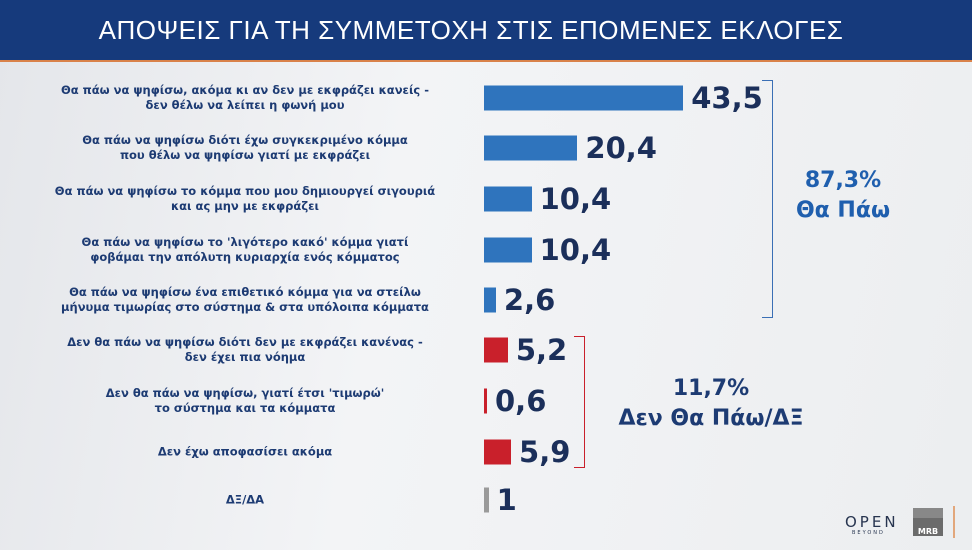 The width and height of the screenshot is (972, 550). What do you see at coordinates (711, 388) in the screenshot?
I see `group-wont-vote-percent: 11,7%` at bounding box center [711, 388].